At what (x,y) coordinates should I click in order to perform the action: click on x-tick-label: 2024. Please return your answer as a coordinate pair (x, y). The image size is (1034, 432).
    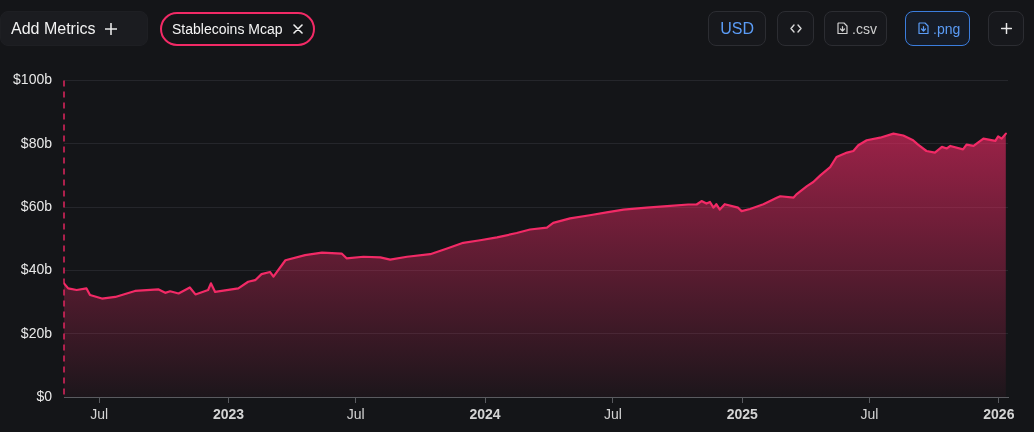
    Looking at the image, I should click on (485, 414).